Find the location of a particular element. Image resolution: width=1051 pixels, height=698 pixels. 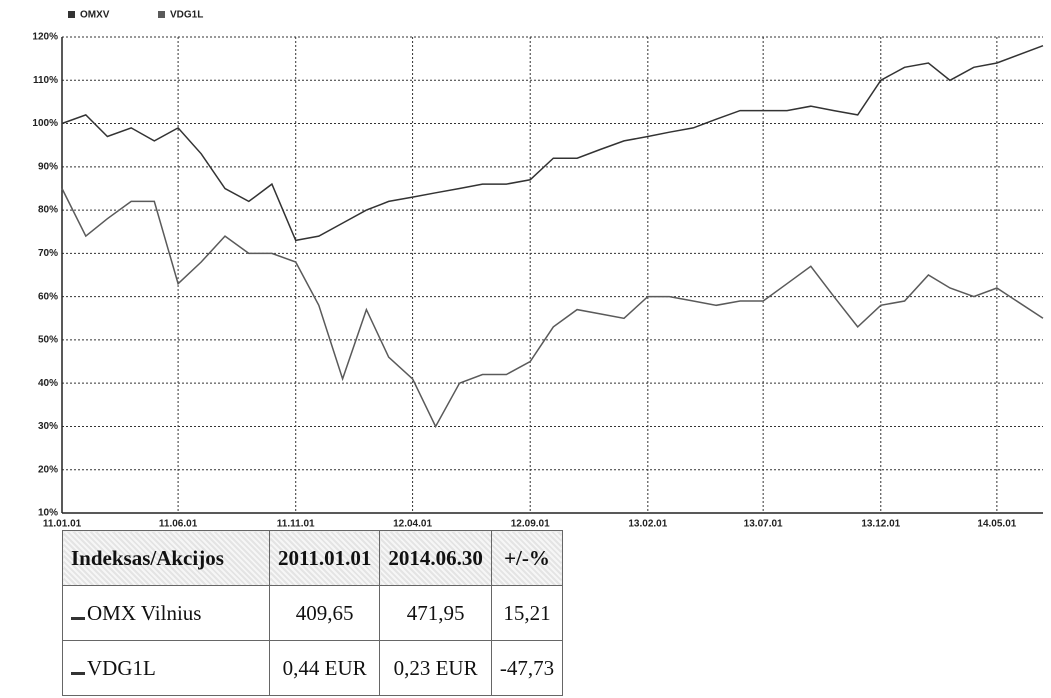

y-tick-label: 40% is located at coordinates (48, 383).